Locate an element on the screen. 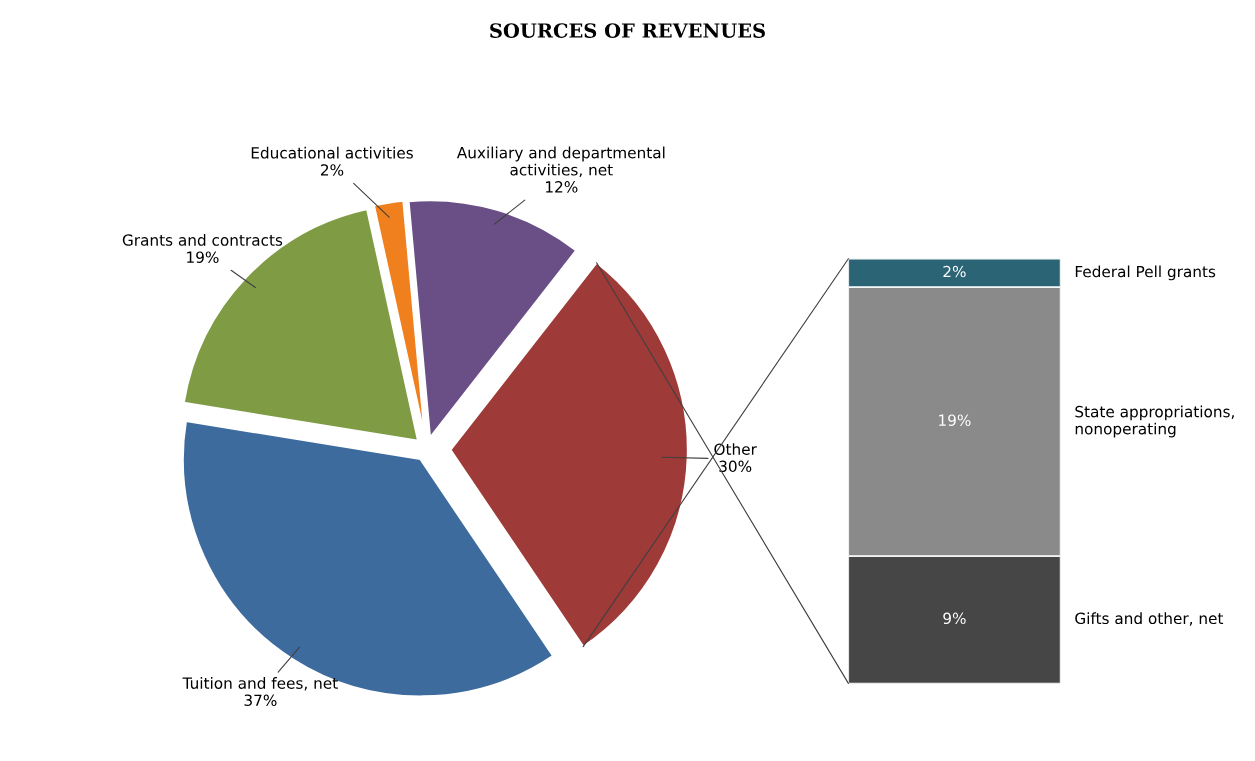  slice-label: Grants and contracts is located at coordinates (202, 240).